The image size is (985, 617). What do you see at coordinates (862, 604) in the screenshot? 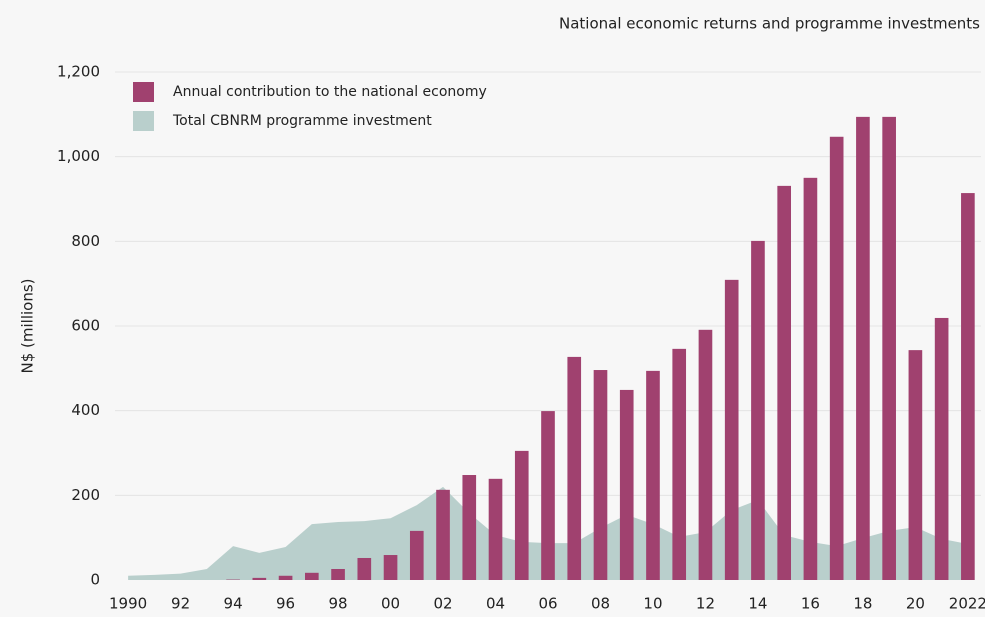
I see `x-tick-label: 18` at bounding box center [862, 604].